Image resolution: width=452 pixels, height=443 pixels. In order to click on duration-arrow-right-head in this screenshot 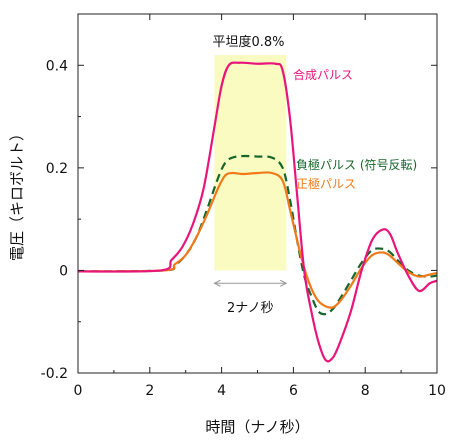, I will do `click(283, 283)`.